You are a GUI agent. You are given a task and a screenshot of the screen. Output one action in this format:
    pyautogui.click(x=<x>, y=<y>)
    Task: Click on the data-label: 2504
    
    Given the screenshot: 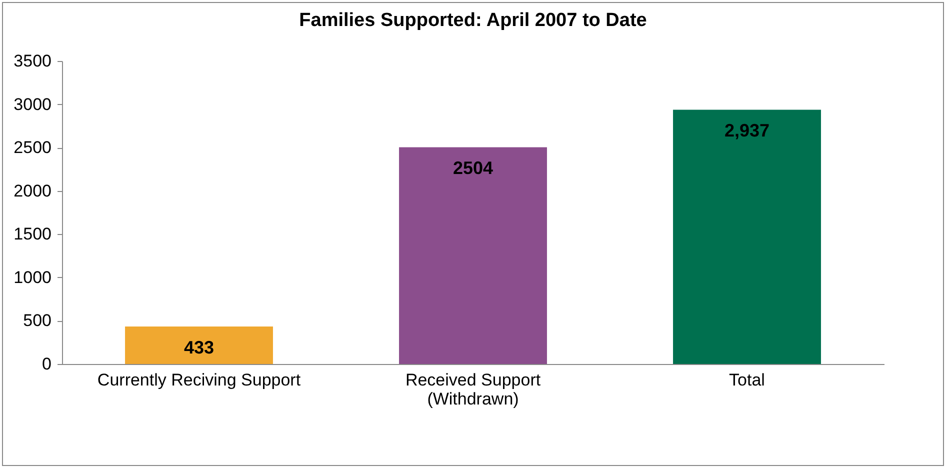 What is the action you would take?
    pyautogui.click(x=473, y=168)
    